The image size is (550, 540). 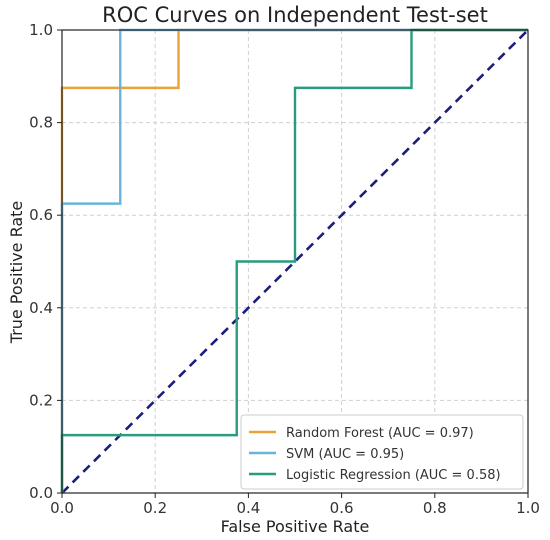 I want to click on x-tick-label: 0.8, so click(x=435, y=508).